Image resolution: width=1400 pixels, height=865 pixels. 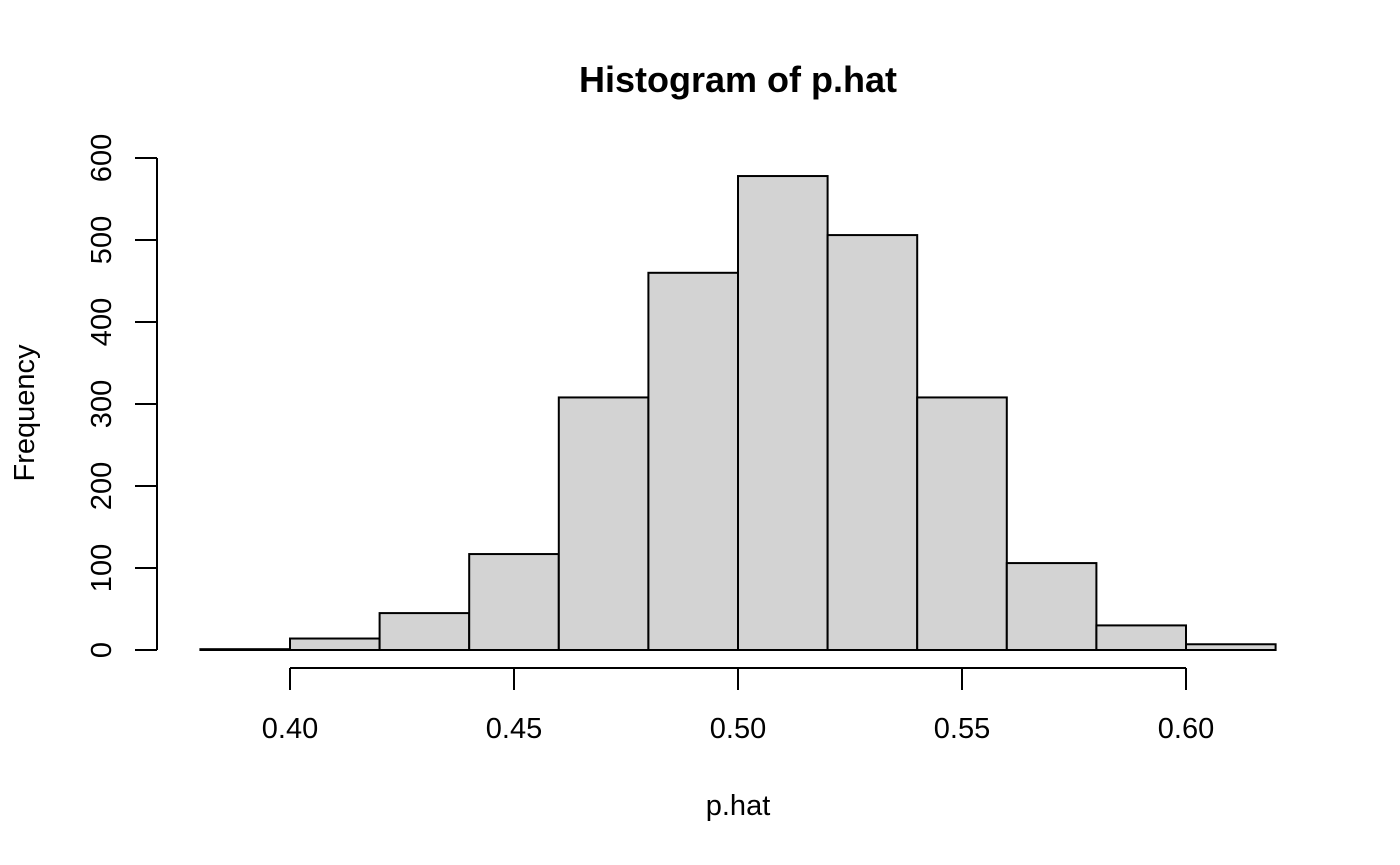 I want to click on x-tick-label-1: 0.45, so click(x=514, y=729).